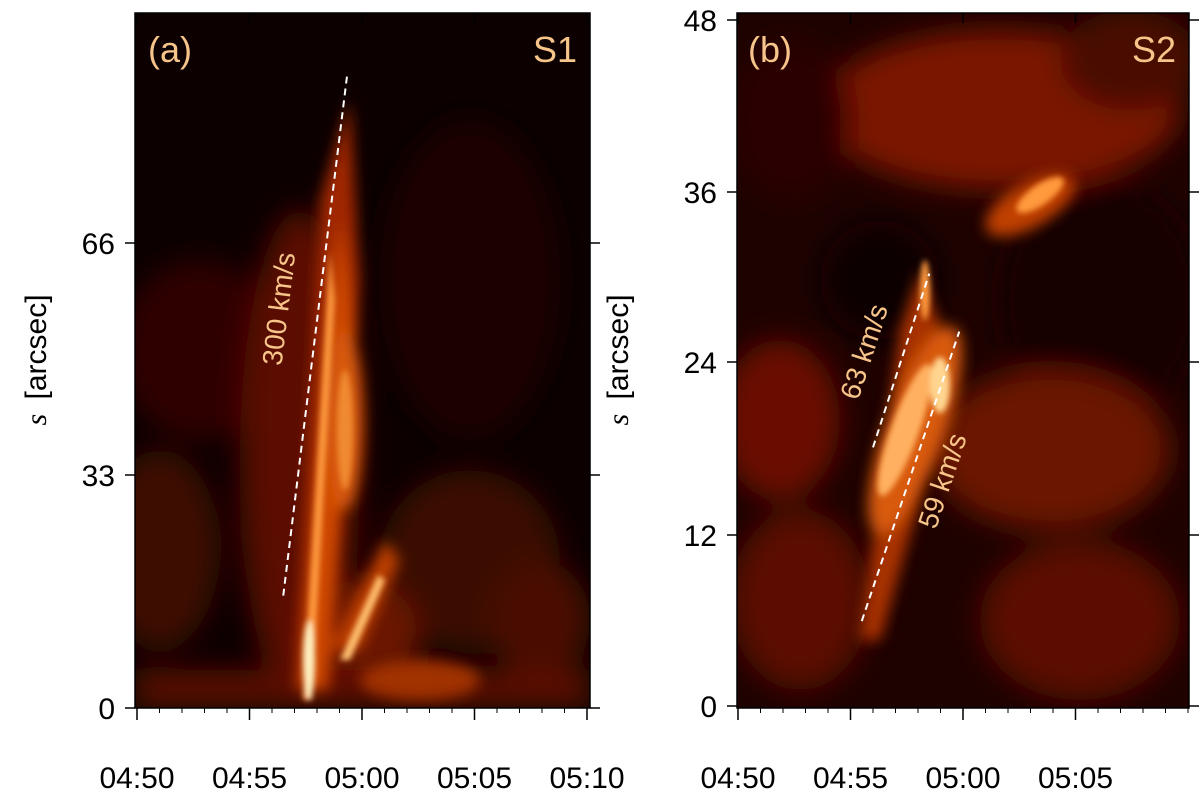 The height and width of the screenshot is (792, 1200). What do you see at coordinates (618, 346) in the screenshot?
I see `panel-b-ylabel-unit: [arcsec]` at bounding box center [618, 346].